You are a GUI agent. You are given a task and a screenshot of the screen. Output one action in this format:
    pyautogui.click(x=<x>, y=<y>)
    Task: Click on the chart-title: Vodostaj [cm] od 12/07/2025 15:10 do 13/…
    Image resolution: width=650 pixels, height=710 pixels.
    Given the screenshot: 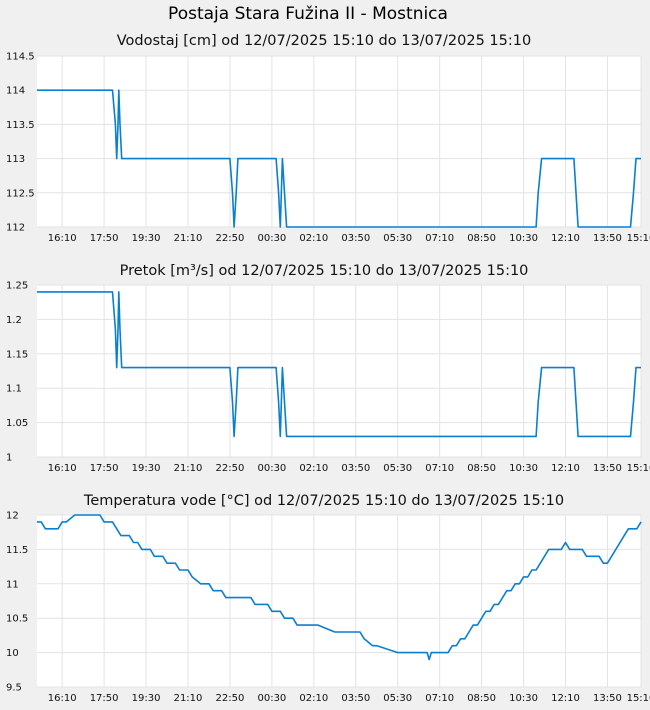 What is the action you would take?
    pyautogui.click(x=324, y=41)
    